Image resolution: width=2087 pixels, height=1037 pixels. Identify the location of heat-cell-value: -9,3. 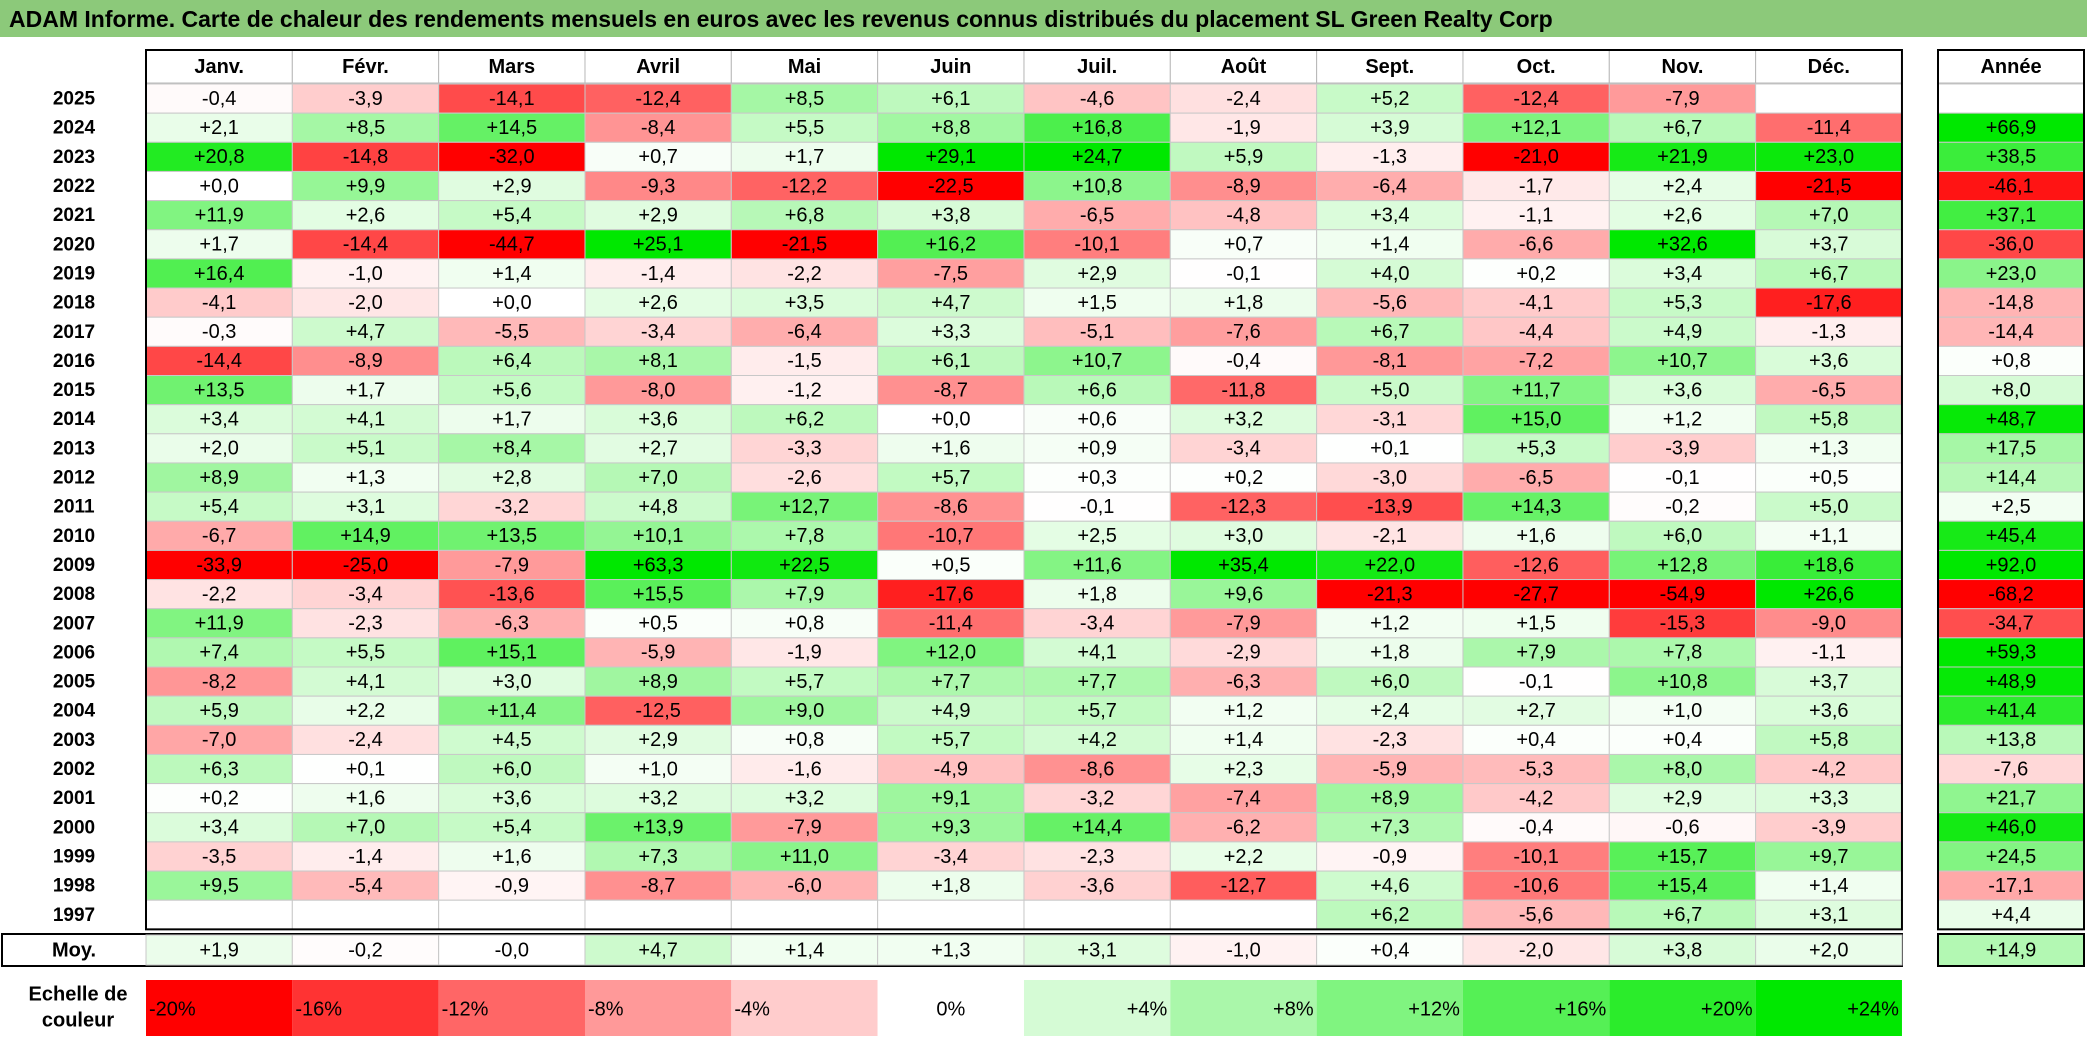
(658, 186).